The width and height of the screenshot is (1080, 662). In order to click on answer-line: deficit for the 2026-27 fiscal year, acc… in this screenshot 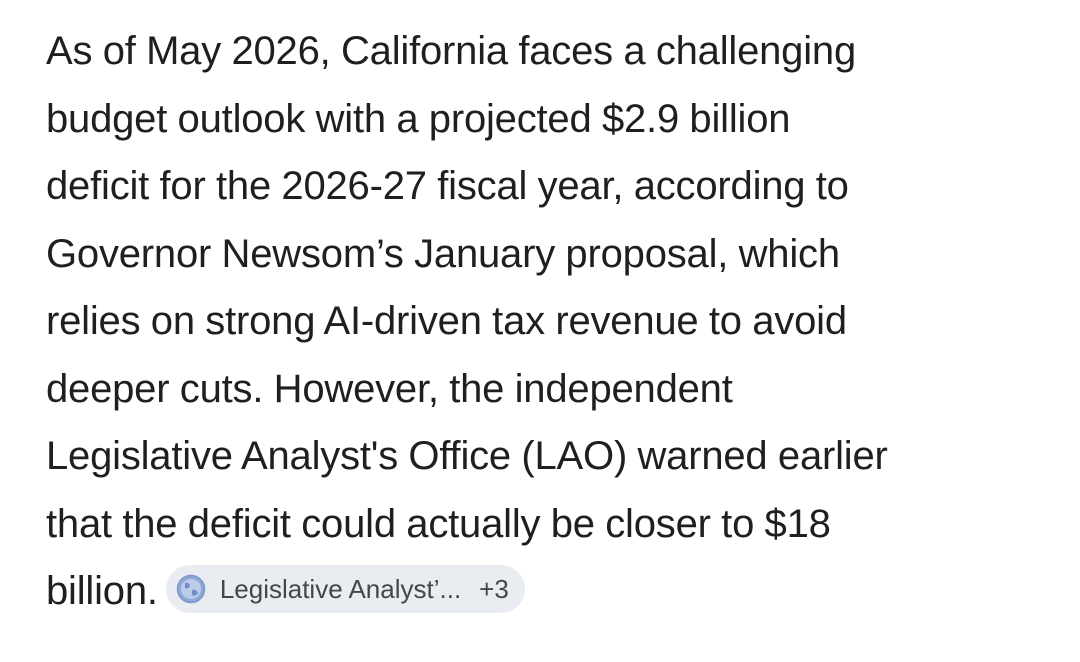, I will do `click(551, 187)`.